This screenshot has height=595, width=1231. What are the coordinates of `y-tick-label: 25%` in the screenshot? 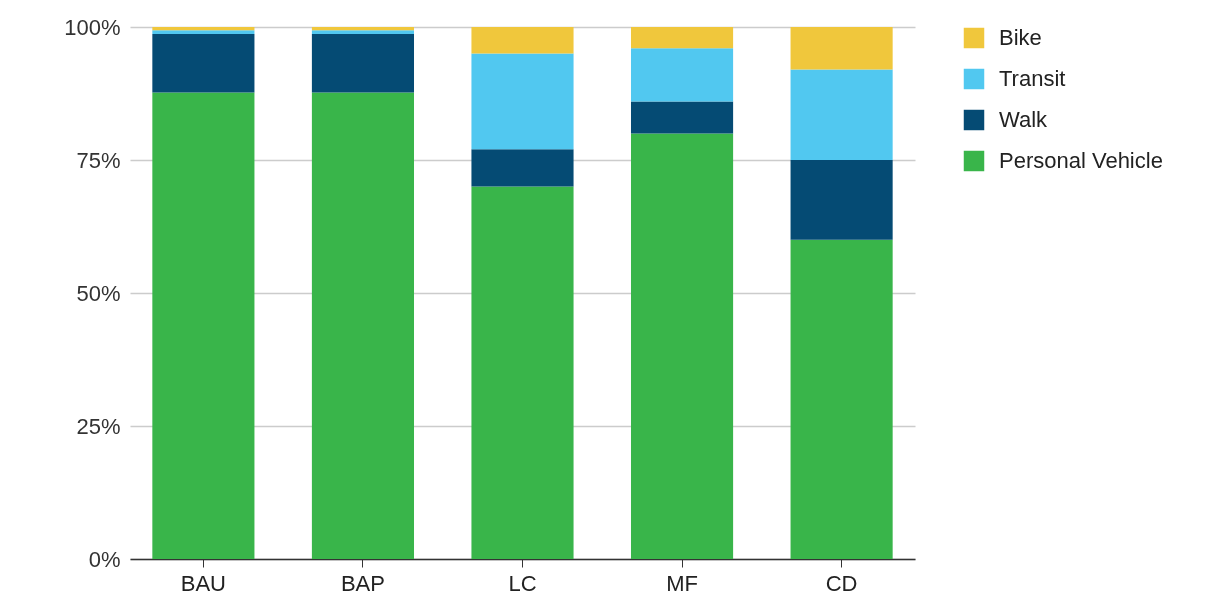 It's located at (98, 426).